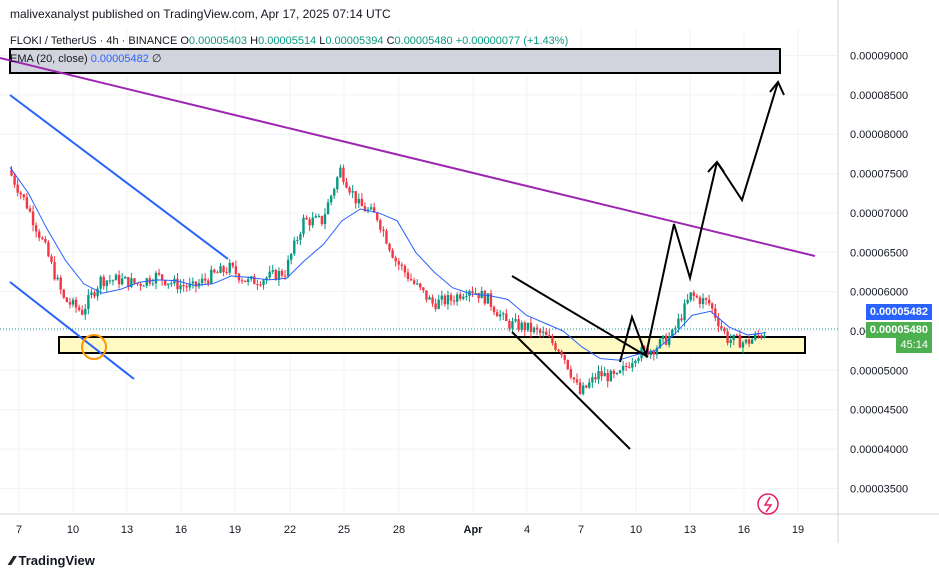 The width and height of the screenshot is (939, 579). I want to click on wedge-lower-line, so click(571, 390).